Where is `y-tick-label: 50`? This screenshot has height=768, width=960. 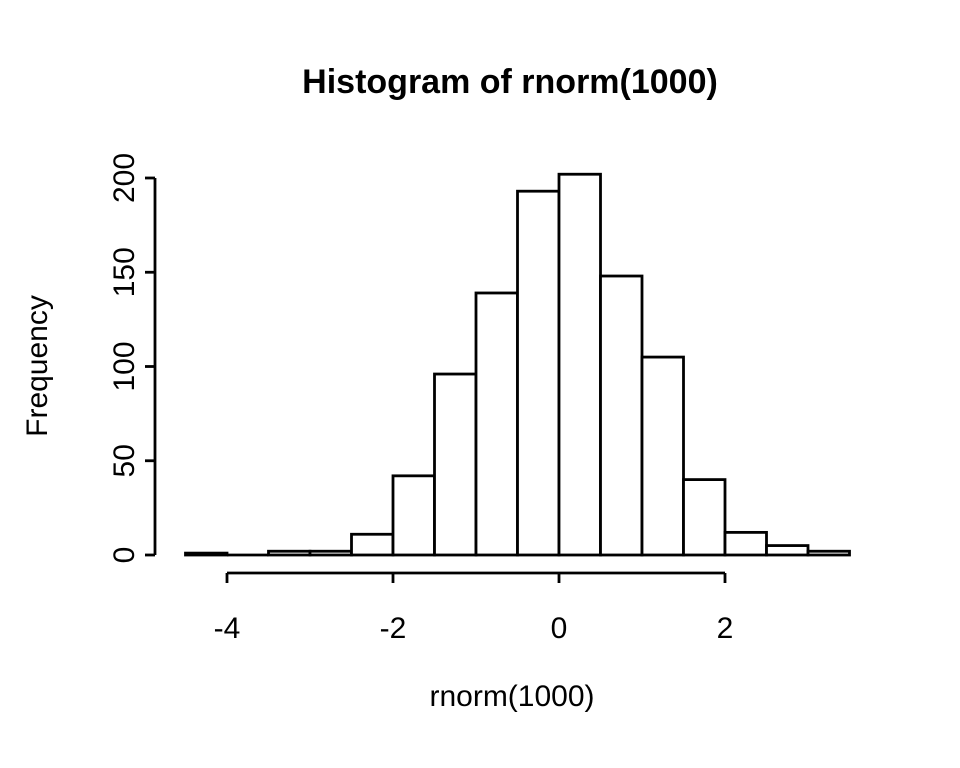
y-tick-label: 50 is located at coordinates (124, 460).